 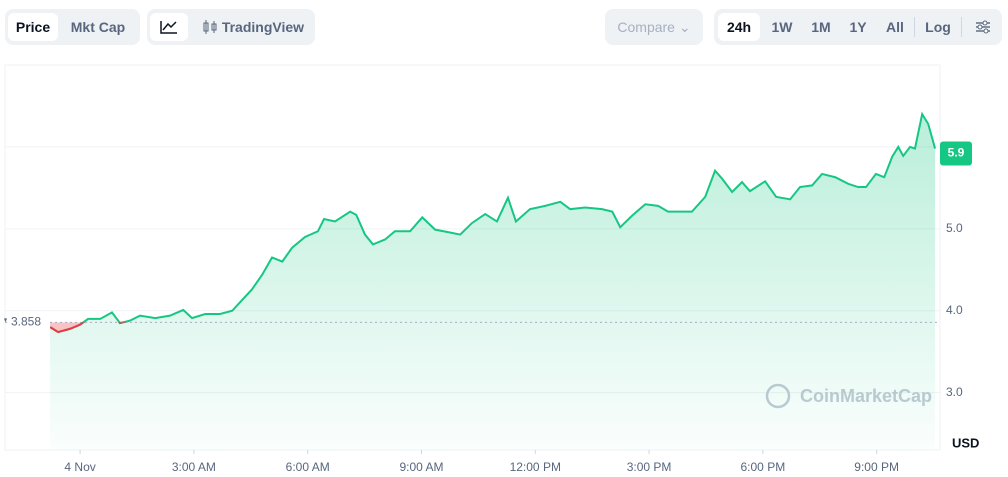 What do you see at coordinates (866, 396) in the screenshot?
I see `watermark: CoinMarketCap` at bounding box center [866, 396].